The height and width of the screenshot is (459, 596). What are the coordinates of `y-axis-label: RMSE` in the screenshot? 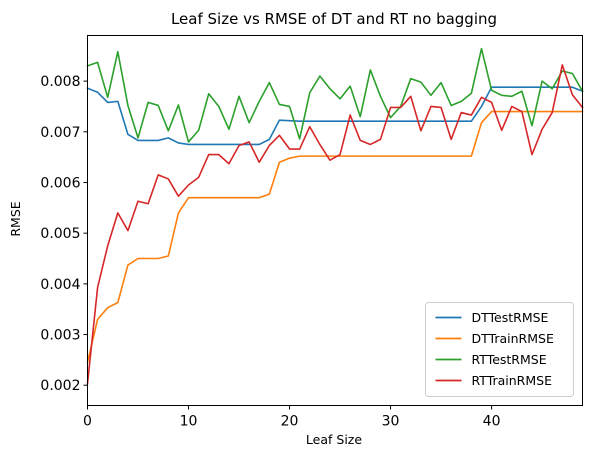 It's located at (15, 218).